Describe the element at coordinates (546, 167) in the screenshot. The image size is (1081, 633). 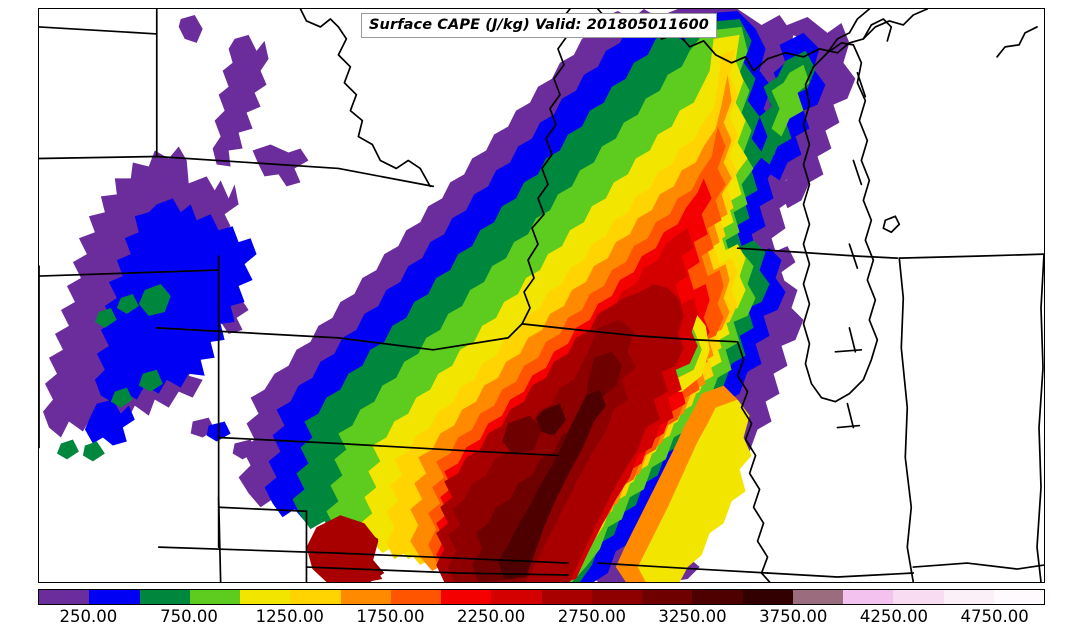
I see `border-ia-il-river` at that location.